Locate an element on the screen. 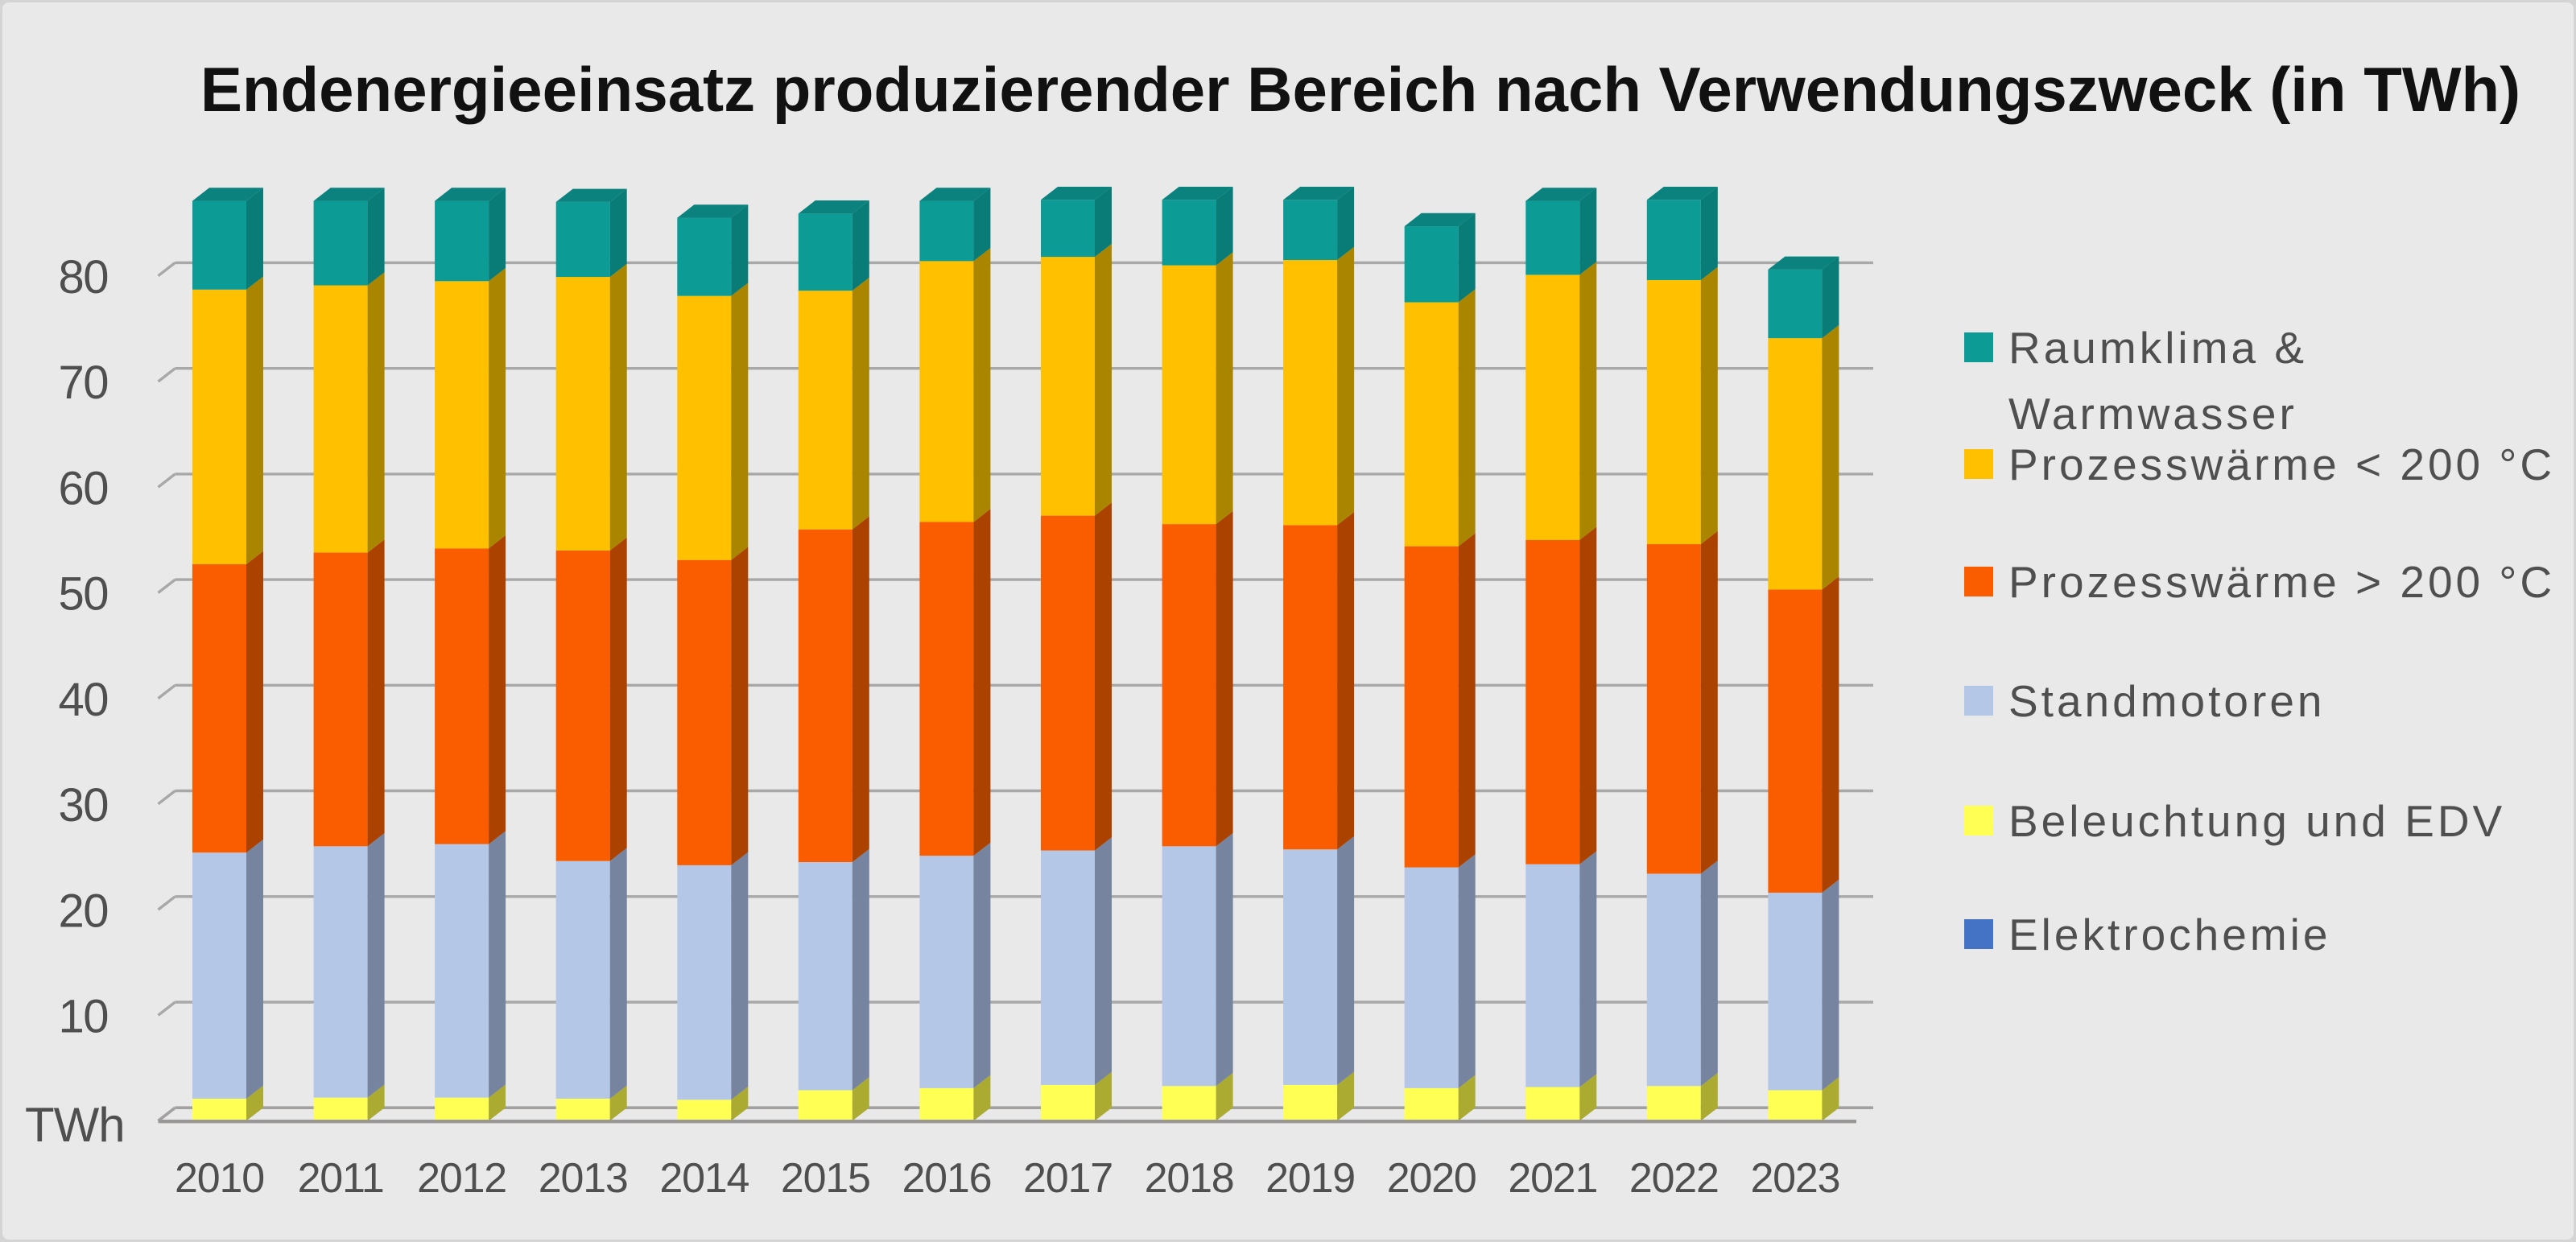  svg-text: Prozesswärme > 200 °C is located at coordinates (2281, 582).